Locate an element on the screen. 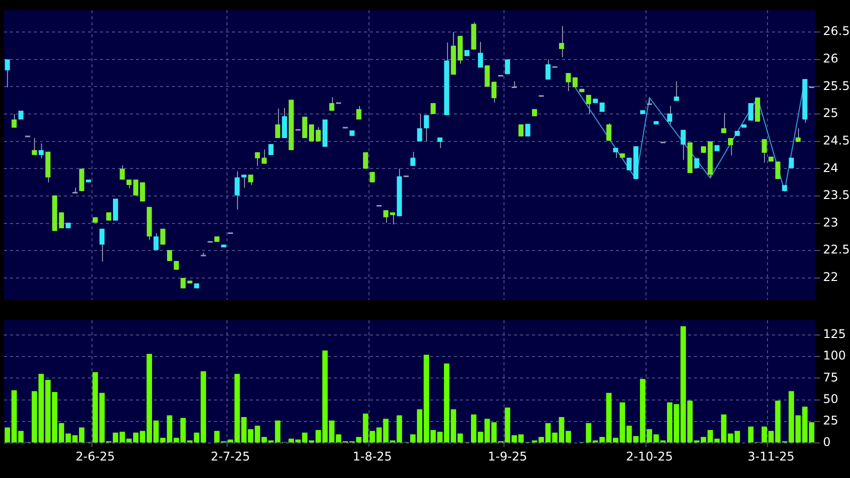 This screenshot has width=850, height=478. y-tick-label: 22.5 is located at coordinates (836, 249).